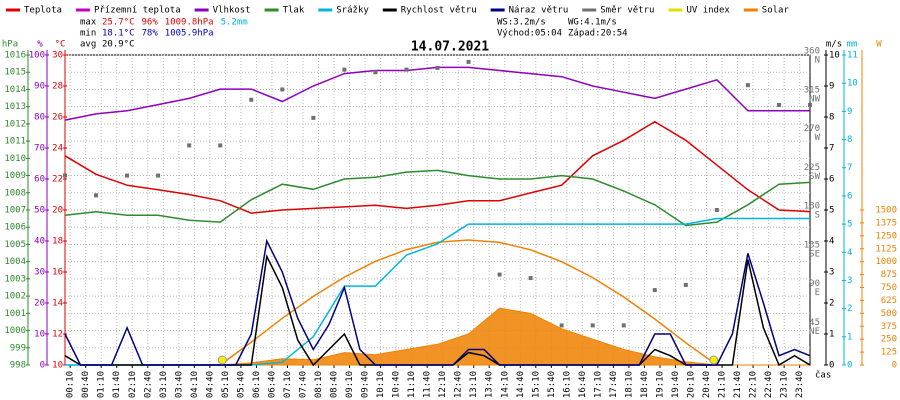 This screenshot has width=900, height=400. What do you see at coordinates (629, 384) in the screenshot?
I see `x-tick-label: 18:10` at bounding box center [629, 384].